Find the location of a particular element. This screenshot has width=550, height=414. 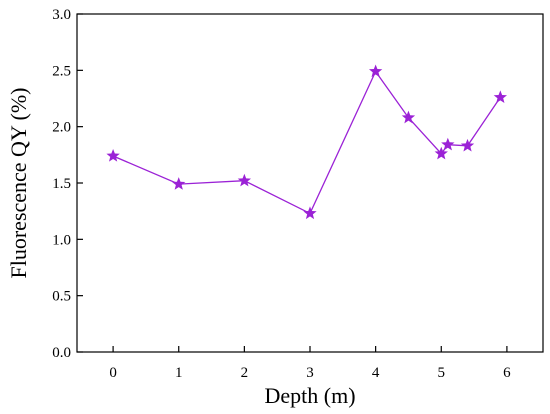

y-tick-label: 3.0 is located at coordinates (61, 15).